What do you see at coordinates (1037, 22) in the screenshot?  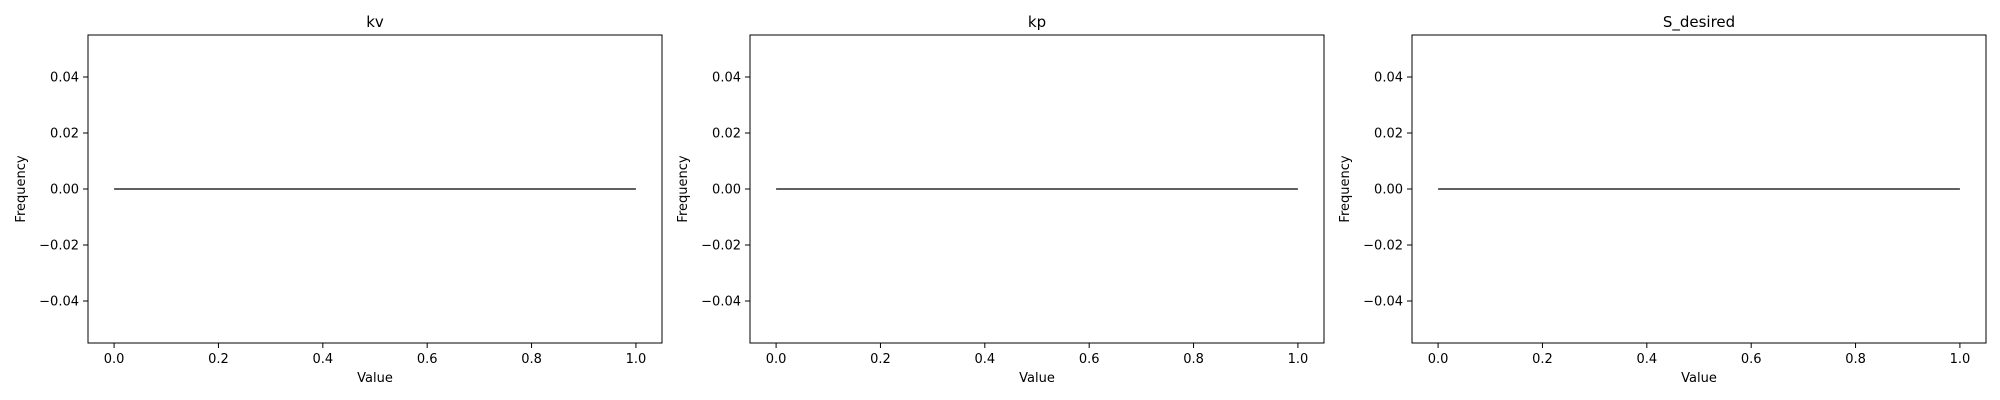 I see `chart-title: kp` at bounding box center [1037, 22].